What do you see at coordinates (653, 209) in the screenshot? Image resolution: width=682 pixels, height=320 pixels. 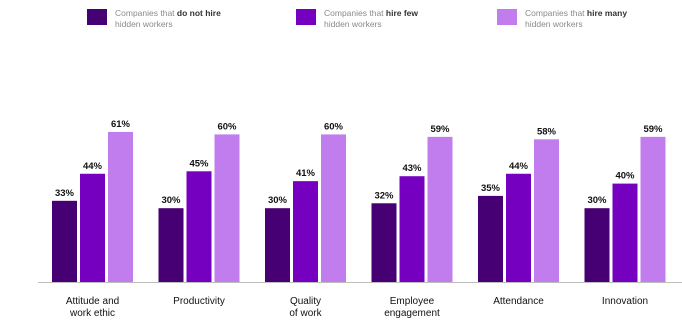 I see `bar-series3-cat6` at bounding box center [653, 209].